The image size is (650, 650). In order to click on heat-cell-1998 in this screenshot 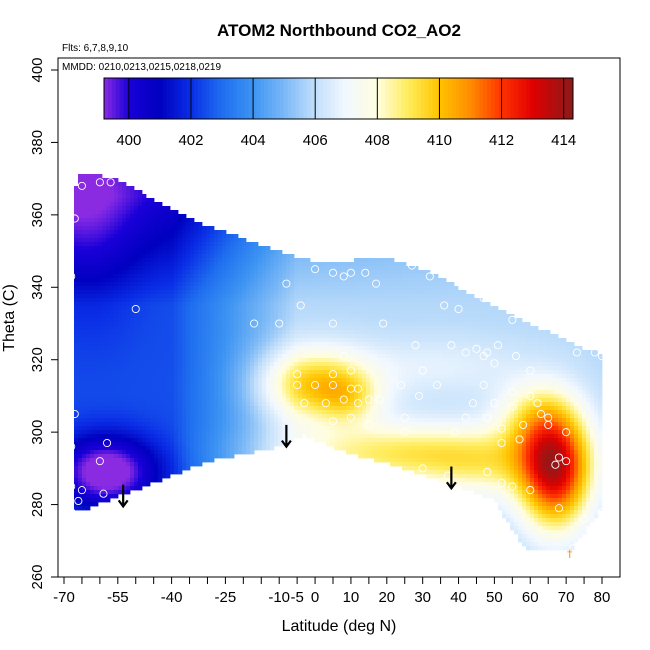, I will do `click(312, 316)`.